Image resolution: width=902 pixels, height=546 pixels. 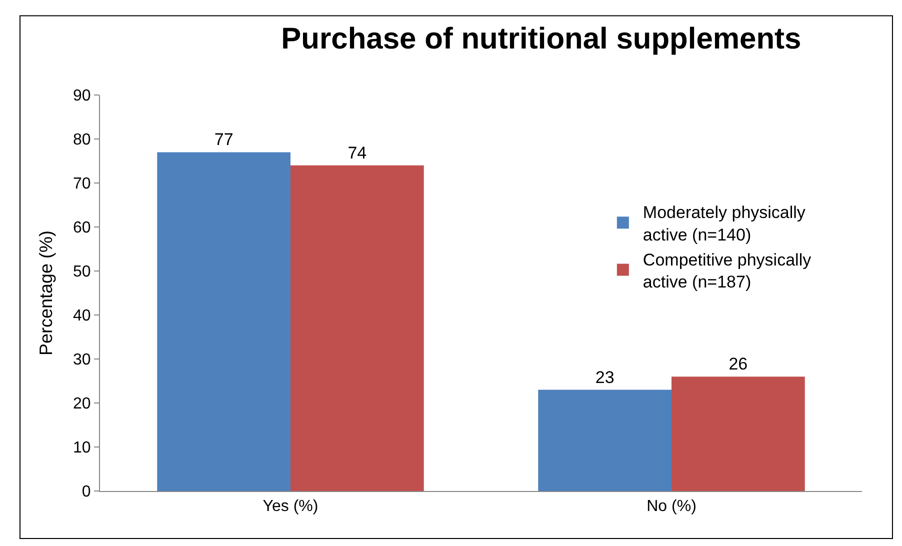 What do you see at coordinates (82, 316) in the screenshot?
I see `y-tick-label: 40` at bounding box center [82, 316].